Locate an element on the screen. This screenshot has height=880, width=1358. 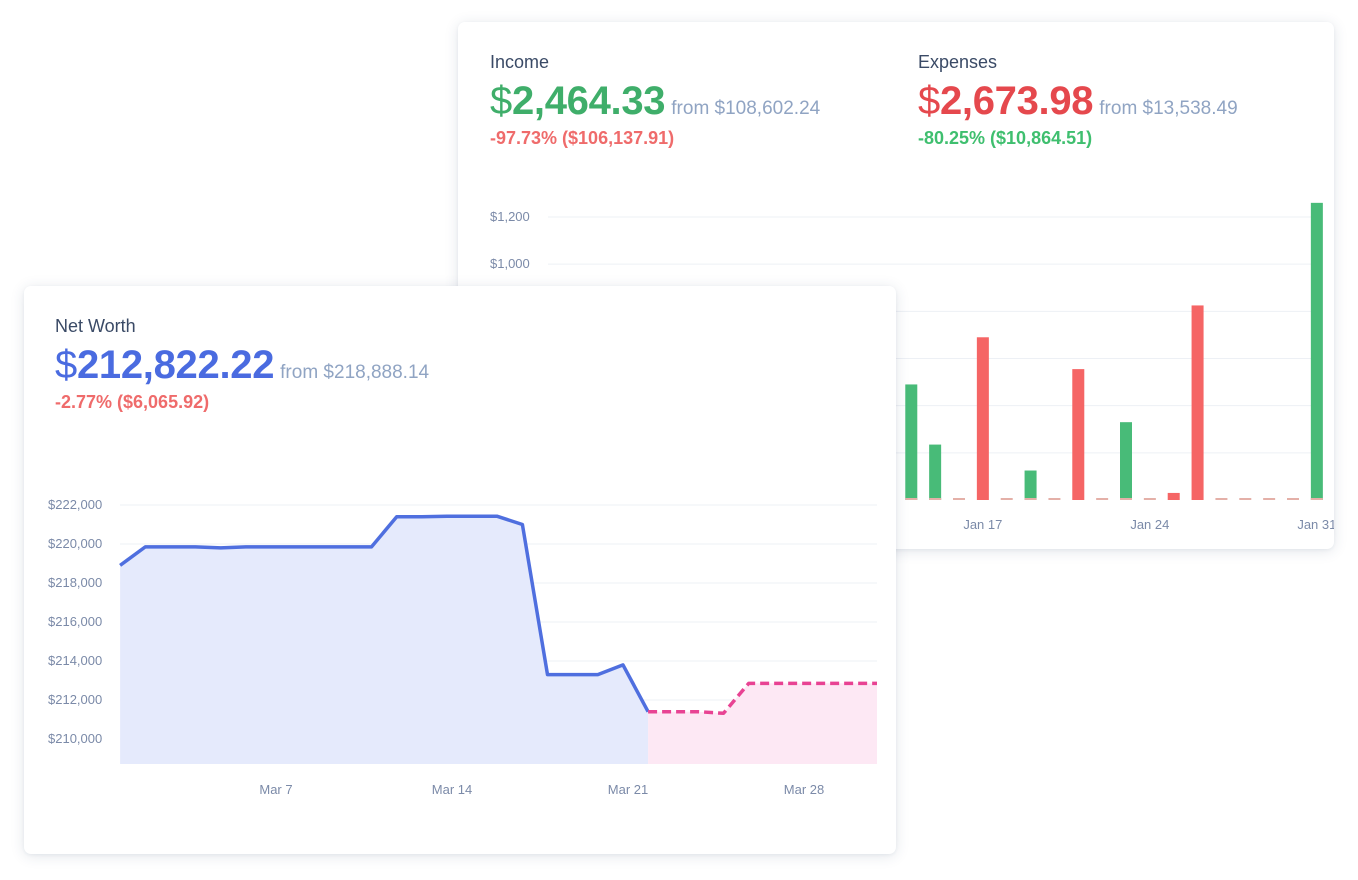
x-tick-label: Jan 31 is located at coordinates (1315, 524).